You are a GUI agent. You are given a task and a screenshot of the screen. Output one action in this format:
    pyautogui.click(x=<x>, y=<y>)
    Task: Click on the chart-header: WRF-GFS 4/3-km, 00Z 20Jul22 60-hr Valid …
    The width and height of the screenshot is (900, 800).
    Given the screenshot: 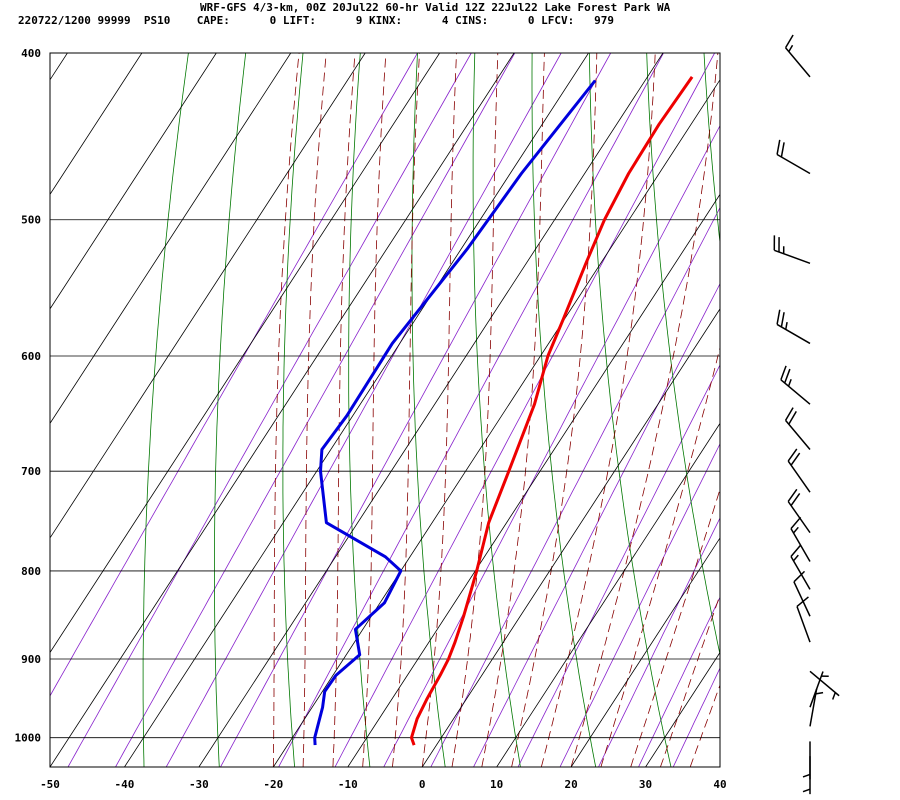 What is the action you would take?
    pyautogui.click(x=450, y=16)
    